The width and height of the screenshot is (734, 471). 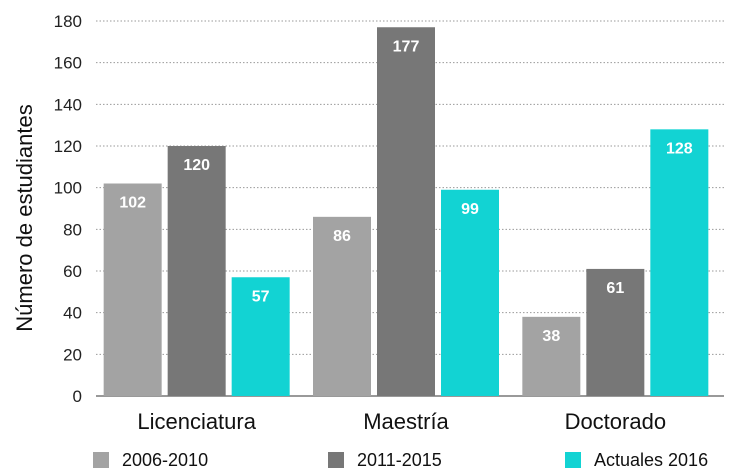 I want to click on data-label: 128, so click(x=679, y=148).